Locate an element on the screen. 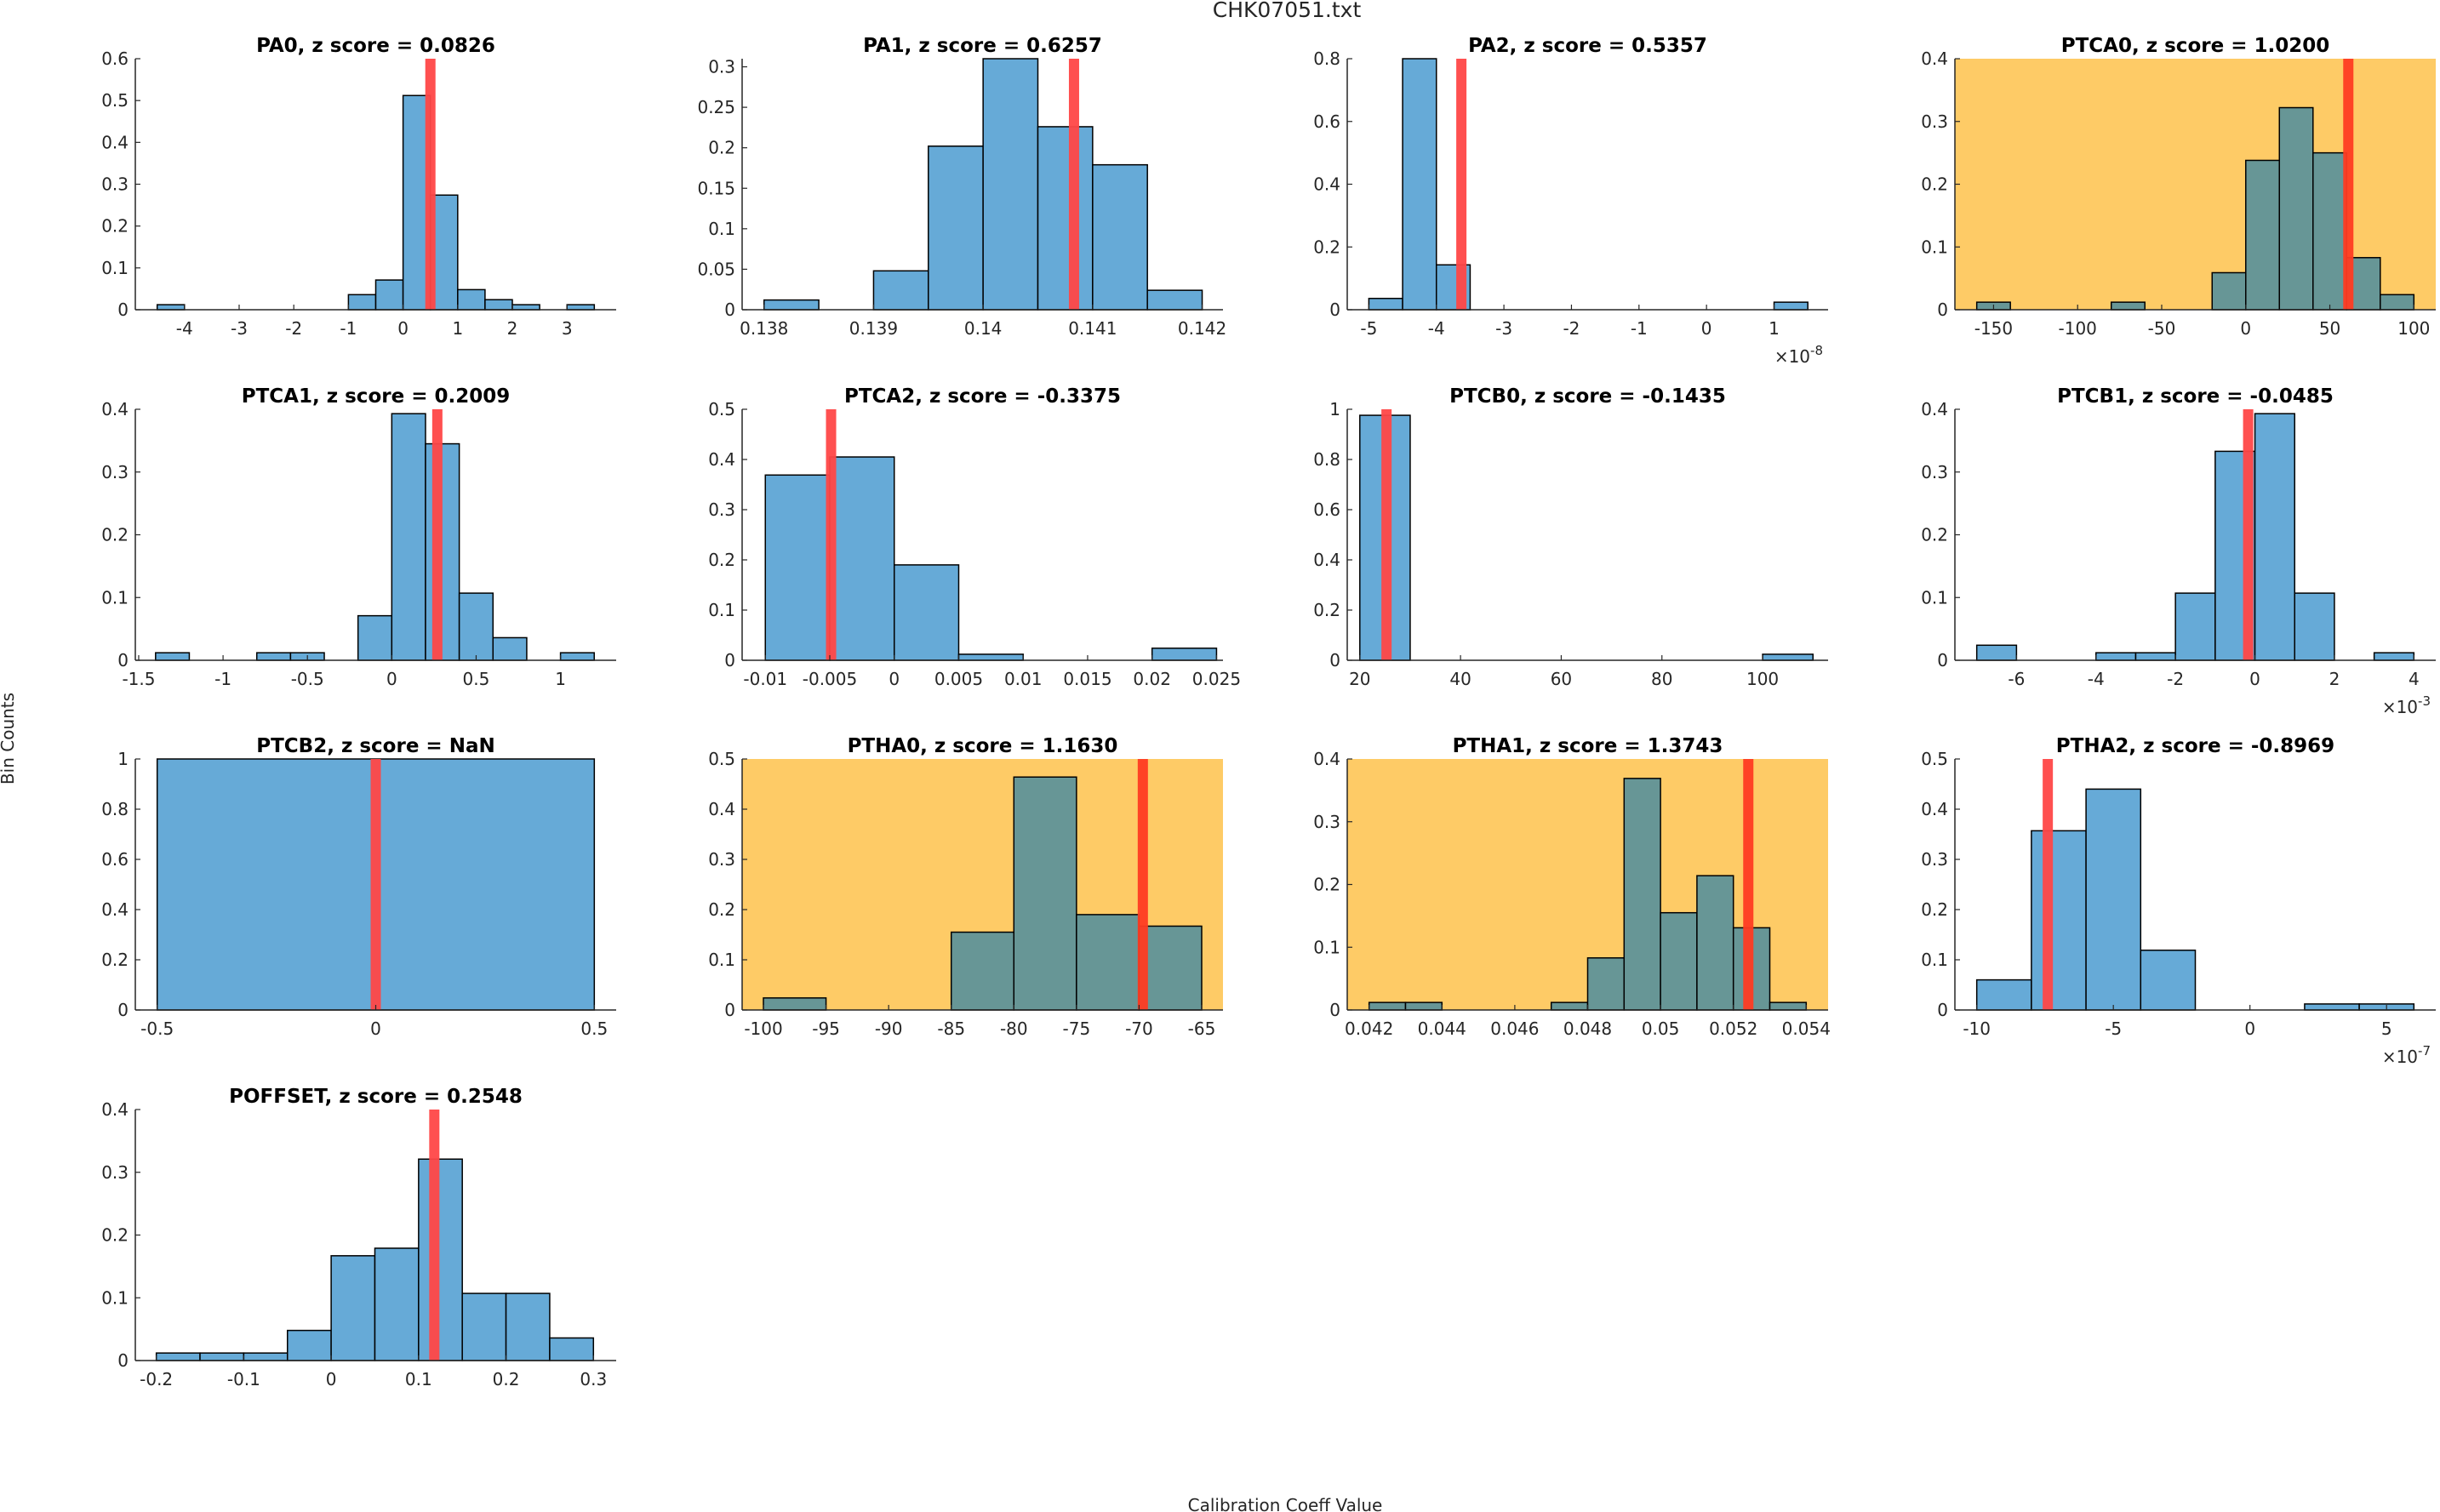 This screenshot has width=2440, height=1512. x-exponent-label: ×10⁻⁸ is located at coordinates (1799, 355).